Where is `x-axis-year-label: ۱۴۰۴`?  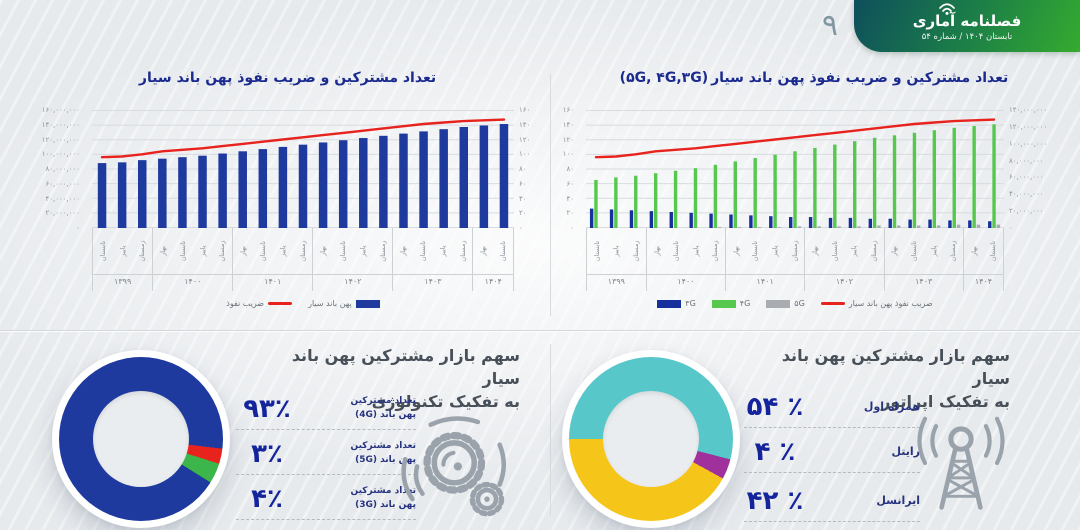 x-axis-year-label: ۱۴۰۴ is located at coordinates (983, 282).